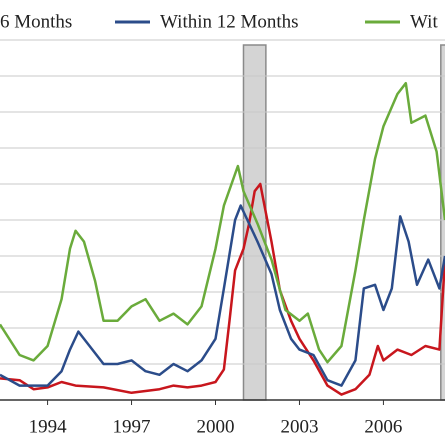 This screenshot has width=445, height=445. What do you see at coordinates (48, 426) in the screenshot?
I see `x-tick-label: 1994` at bounding box center [48, 426].